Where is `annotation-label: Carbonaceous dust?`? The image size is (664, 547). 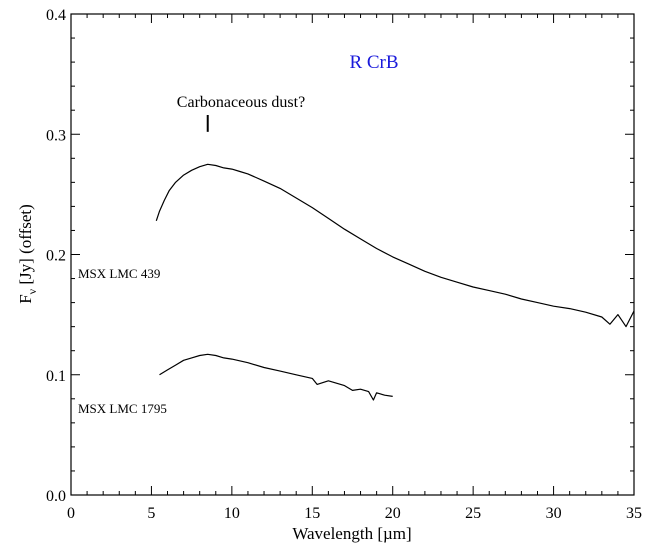
annotation-label: Carbonaceous dust? is located at coordinates (241, 102).